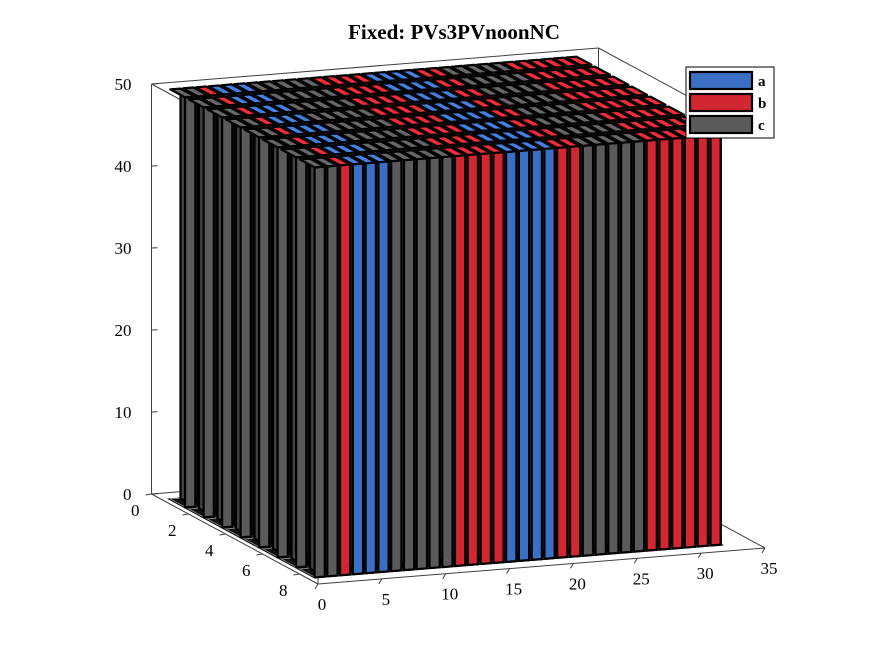 The image size is (875, 656). I want to click on bar-c-x1-y8, so click(312, 368).